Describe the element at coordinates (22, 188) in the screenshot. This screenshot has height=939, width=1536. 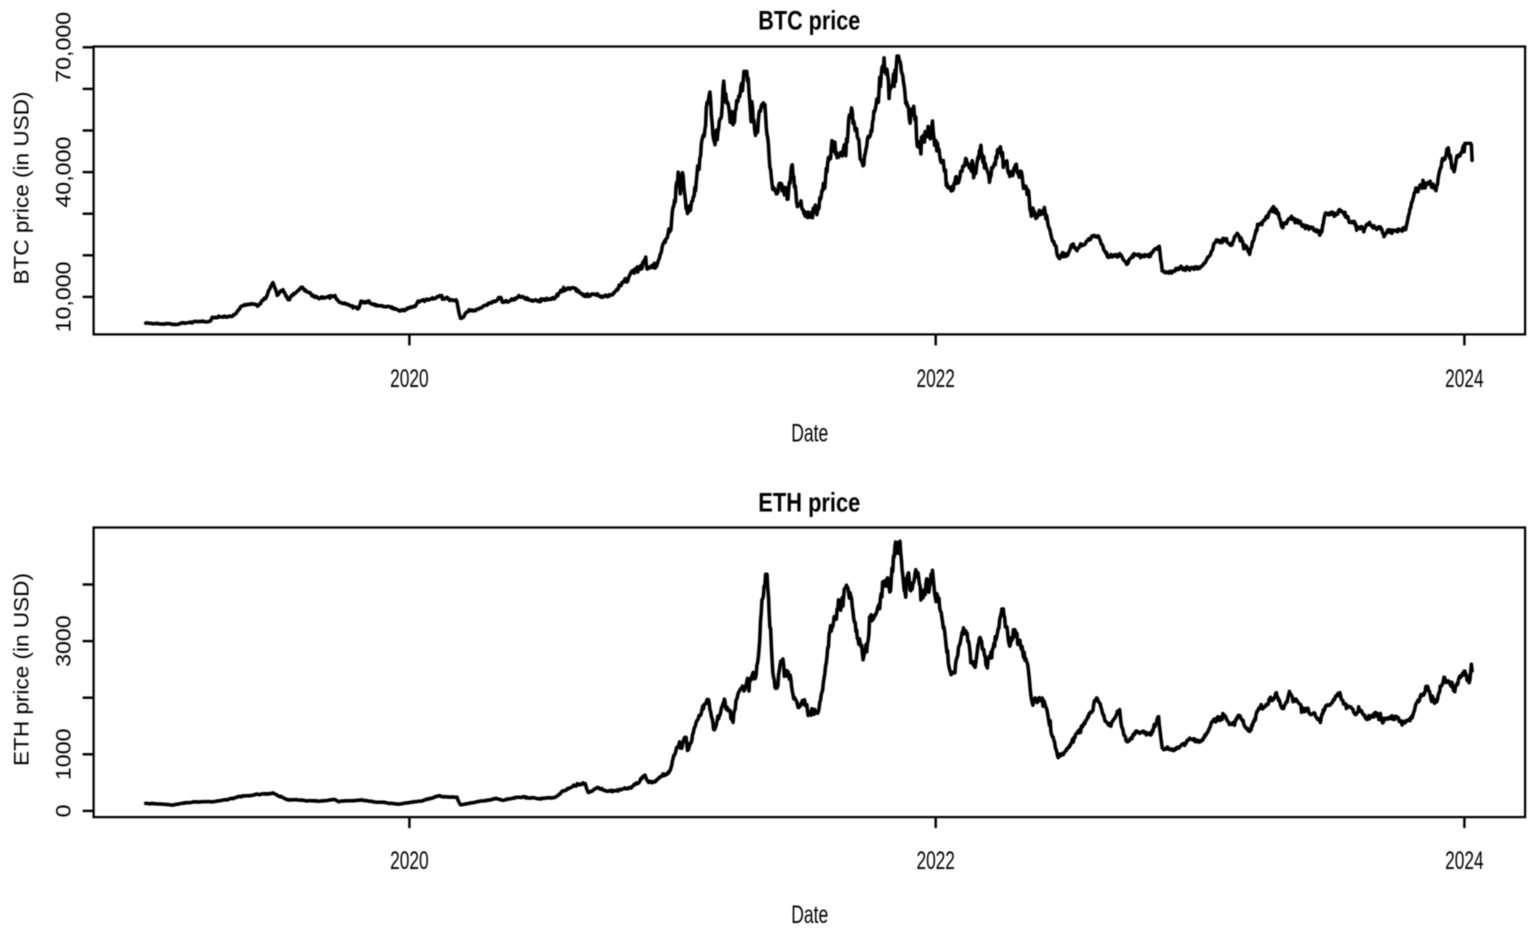
I see `svg-text: BTC price (in USD)` at that location.